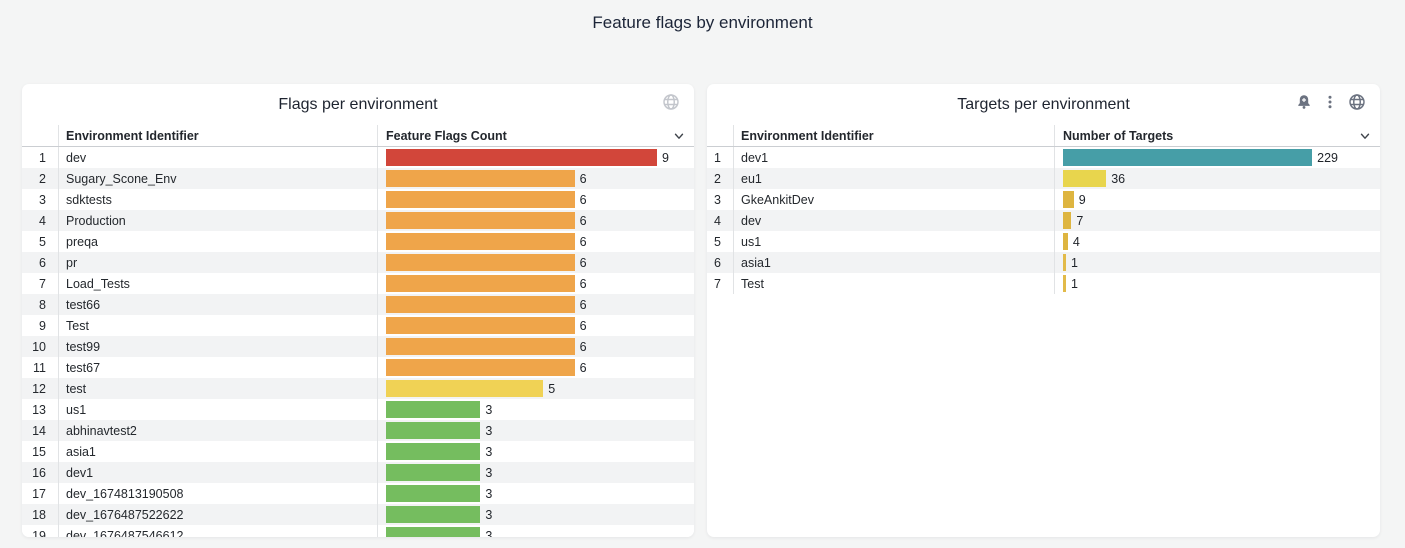 The image size is (1405, 548). What do you see at coordinates (358, 104) in the screenshot?
I see `panel-title: Flags per environment` at bounding box center [358, 104].